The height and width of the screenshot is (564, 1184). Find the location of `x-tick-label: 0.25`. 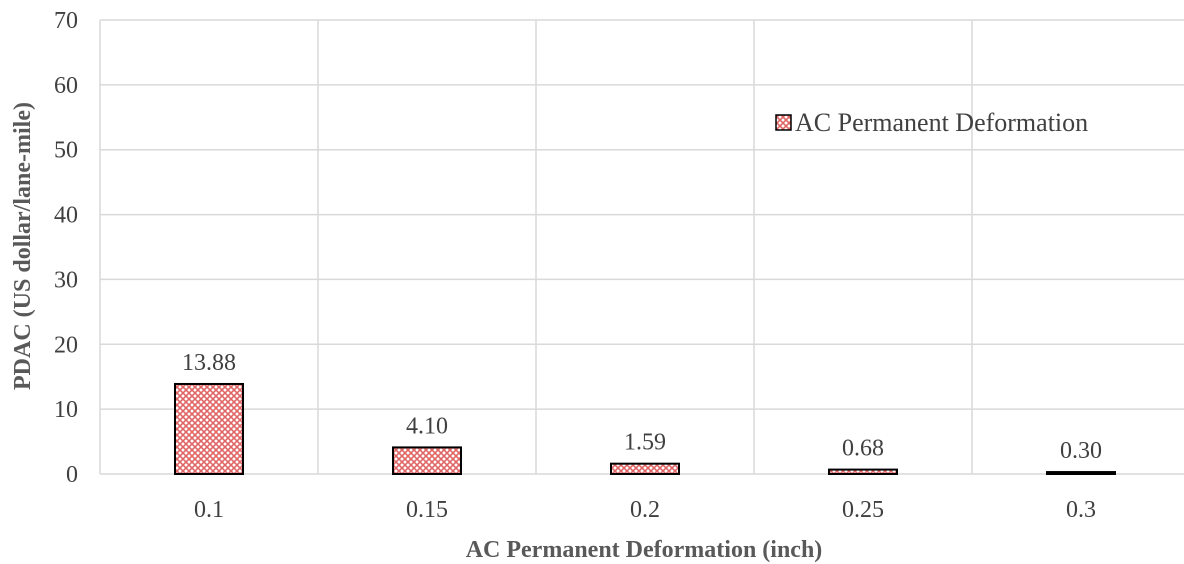

x-tick-label: 0.25 is located at coordinates (863, 510).